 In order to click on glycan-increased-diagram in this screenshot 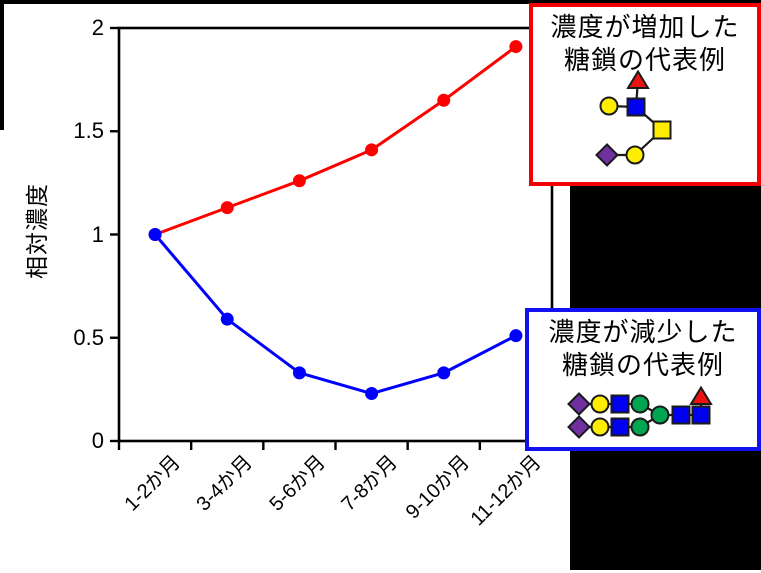, I will do `click(633, 118)`.